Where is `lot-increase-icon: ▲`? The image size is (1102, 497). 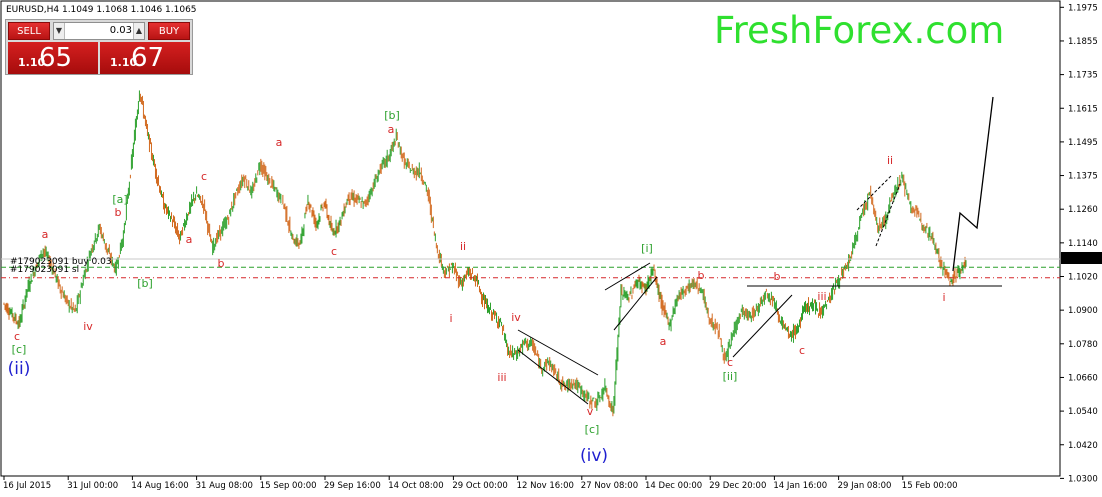 lot-increase-icon: ▲ is located at coordinates (138, 31).